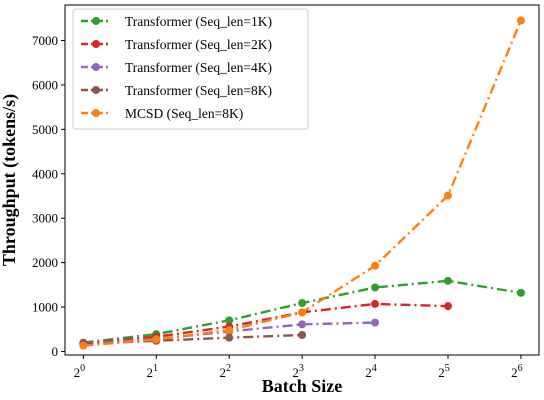 Image resolution: width=544 pixels, height=400 pixels. Describe the element at coordinates (45, 173) in the screenshot. I see `y-tick-label: 4000` at that location.